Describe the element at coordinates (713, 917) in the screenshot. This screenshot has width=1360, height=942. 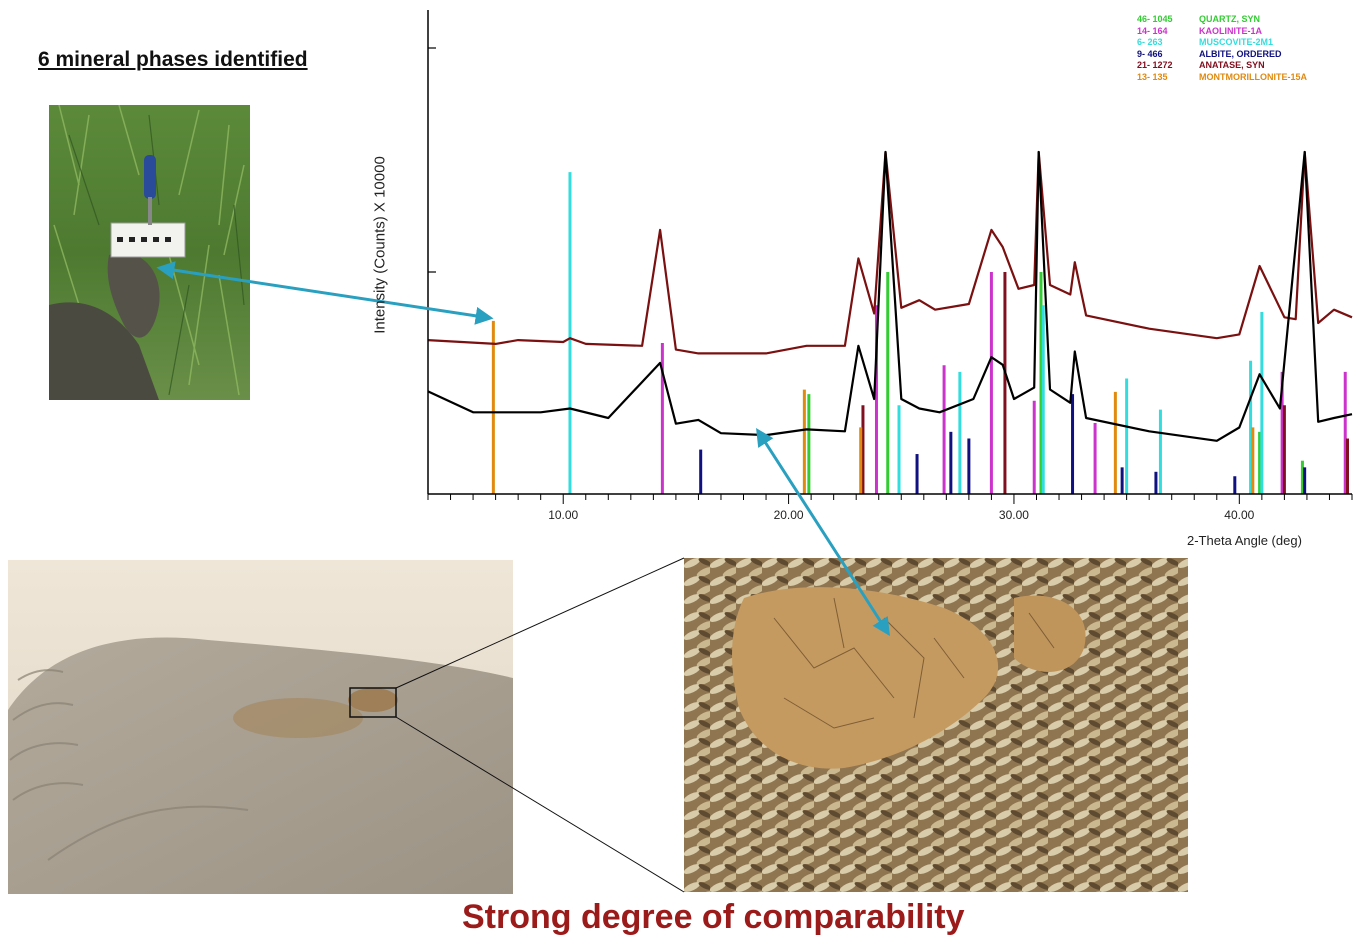
I see `conclusion-text: Strong degree of comparability` at that location.